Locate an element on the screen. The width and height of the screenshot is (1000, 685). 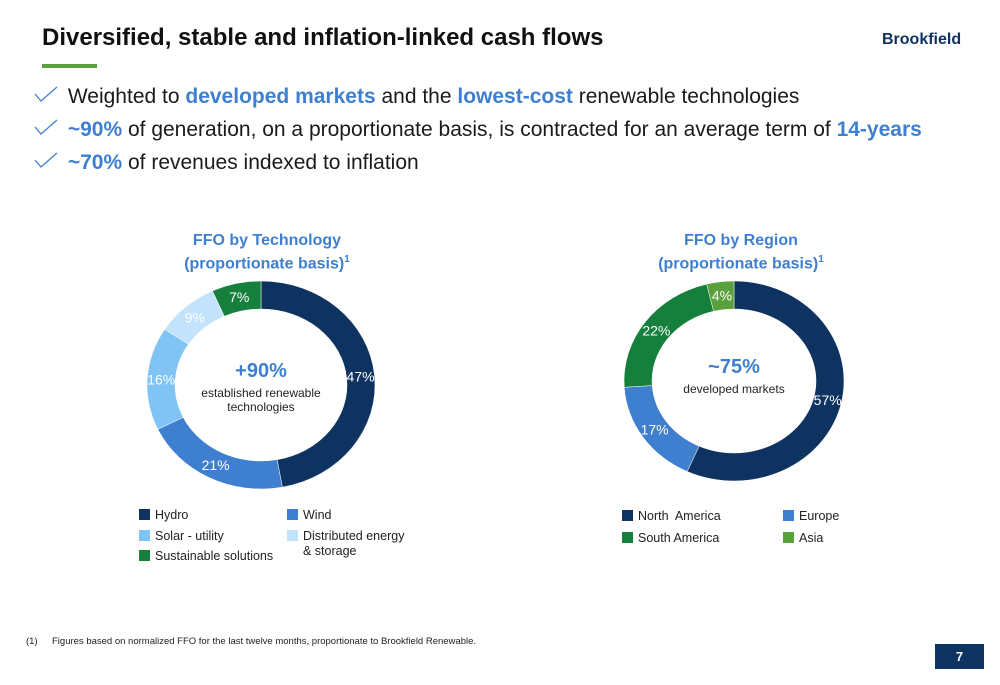
center-label: developed markets is located at coordinates (733, 389).